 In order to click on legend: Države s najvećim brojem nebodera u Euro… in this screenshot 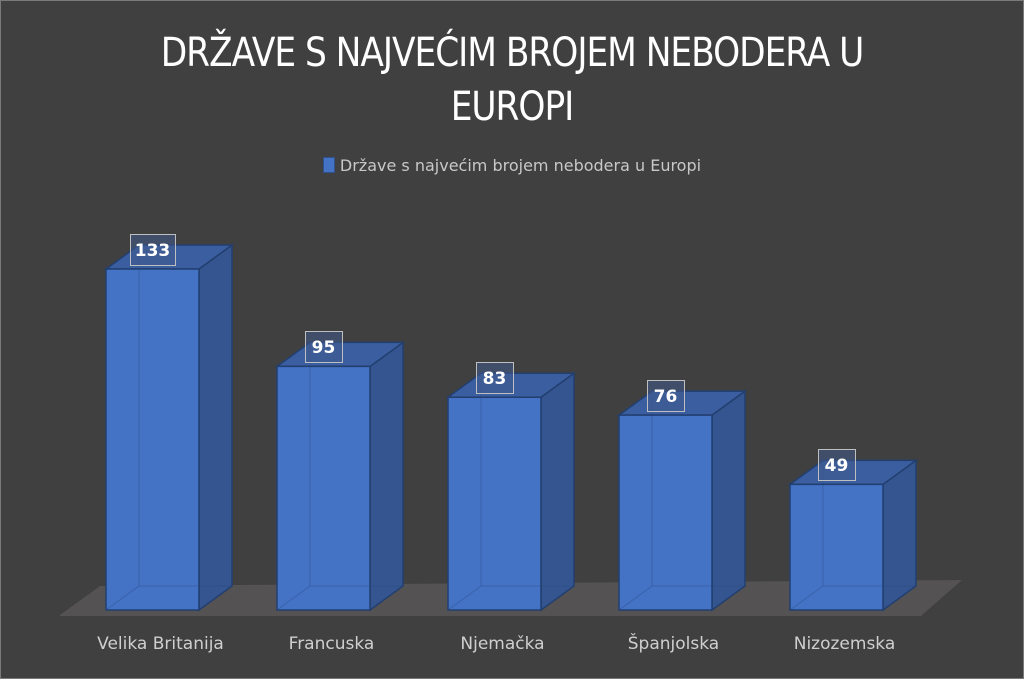, I will do `click(512, 165)`.